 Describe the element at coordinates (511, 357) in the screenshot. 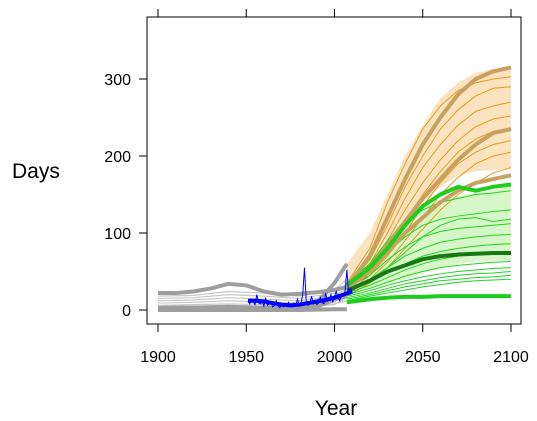

I see `x-tick-label: 2100` at that location.